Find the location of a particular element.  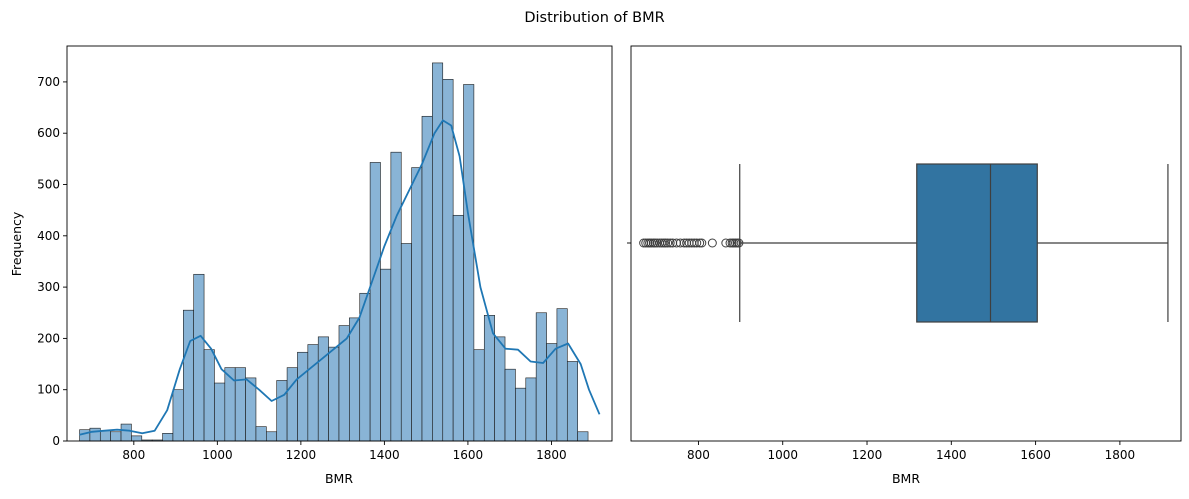

y-tick-label: 0 is located at coordinates (56, 441).